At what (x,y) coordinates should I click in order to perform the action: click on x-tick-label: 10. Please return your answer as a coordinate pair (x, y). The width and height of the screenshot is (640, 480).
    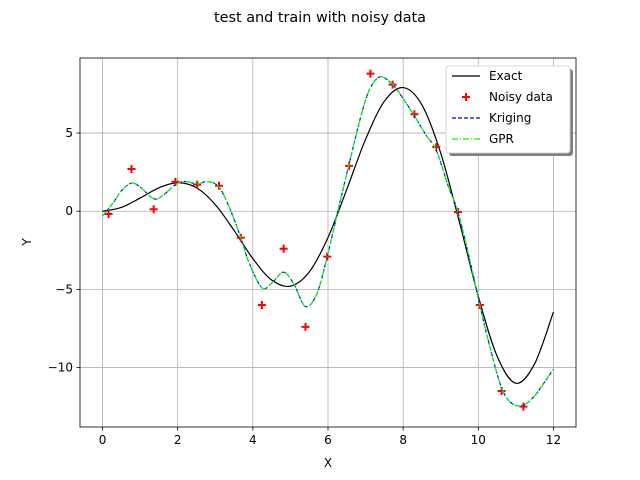
    Looking at the image, I should click on (478, 440).